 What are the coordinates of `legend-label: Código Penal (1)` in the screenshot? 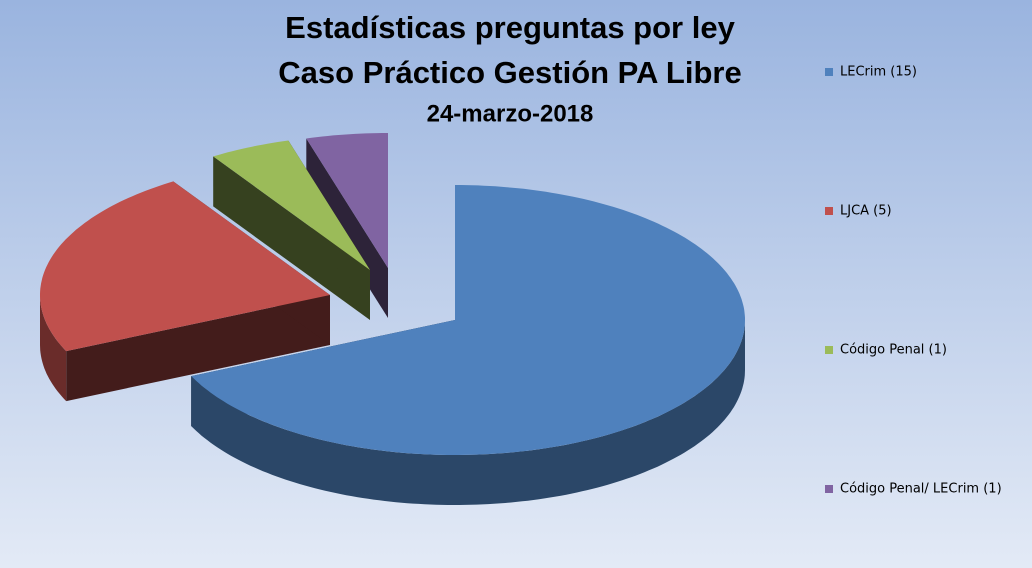 It's located at (893, 350).